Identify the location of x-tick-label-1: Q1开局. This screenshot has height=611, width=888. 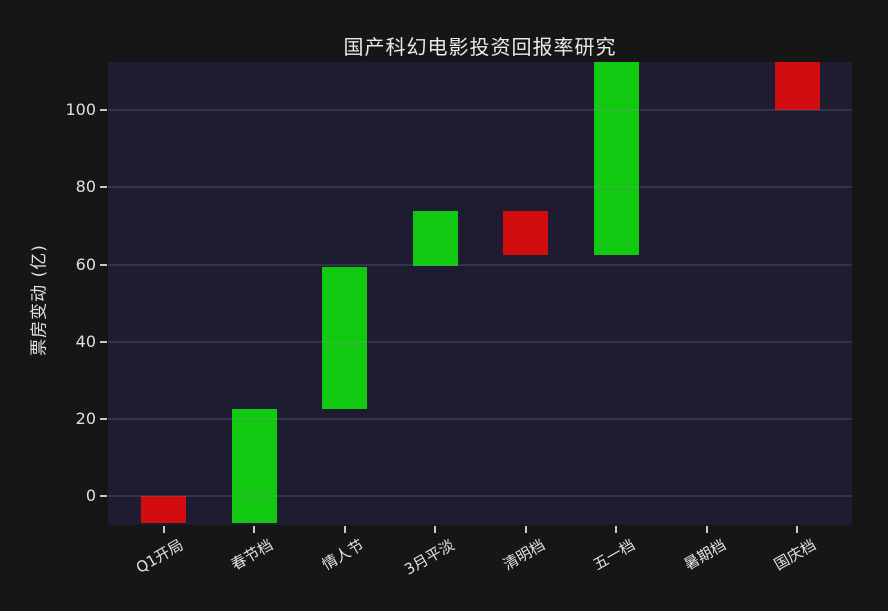
(159, 556).